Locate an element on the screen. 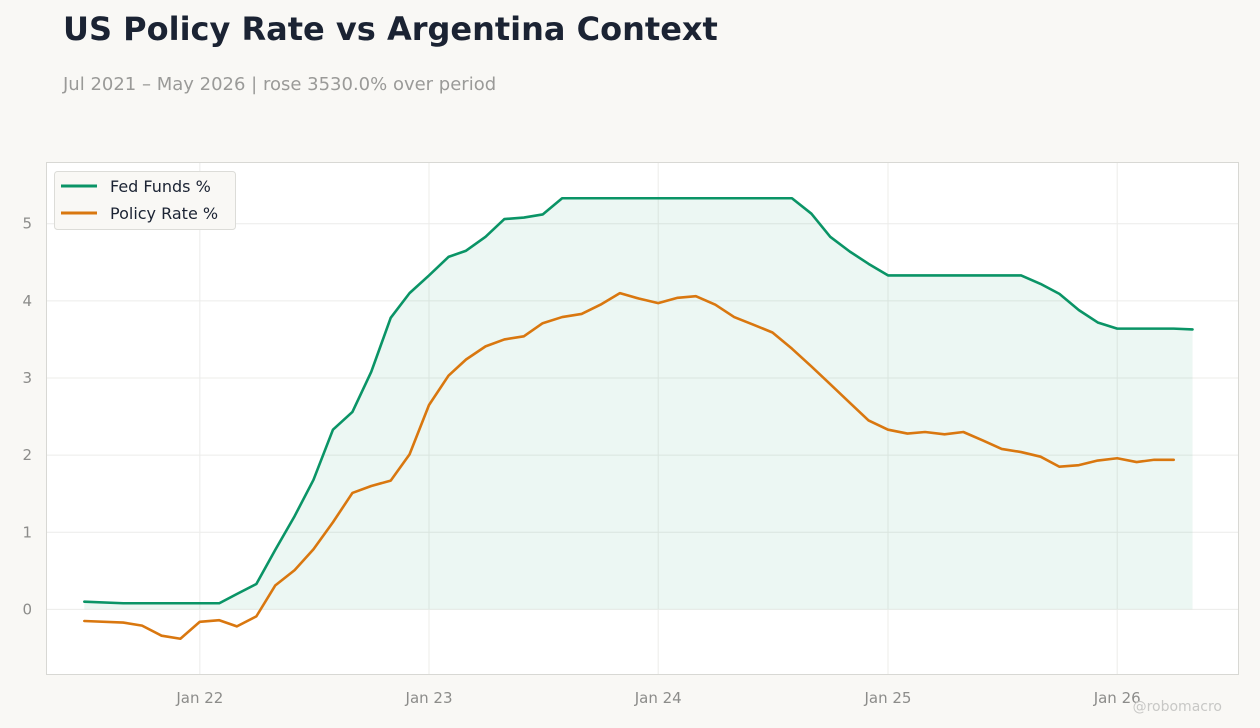 This screenshot has height=728, width=1260. legend-label-fed-funds: Fed Funds % is located at coordinates (160, 186).